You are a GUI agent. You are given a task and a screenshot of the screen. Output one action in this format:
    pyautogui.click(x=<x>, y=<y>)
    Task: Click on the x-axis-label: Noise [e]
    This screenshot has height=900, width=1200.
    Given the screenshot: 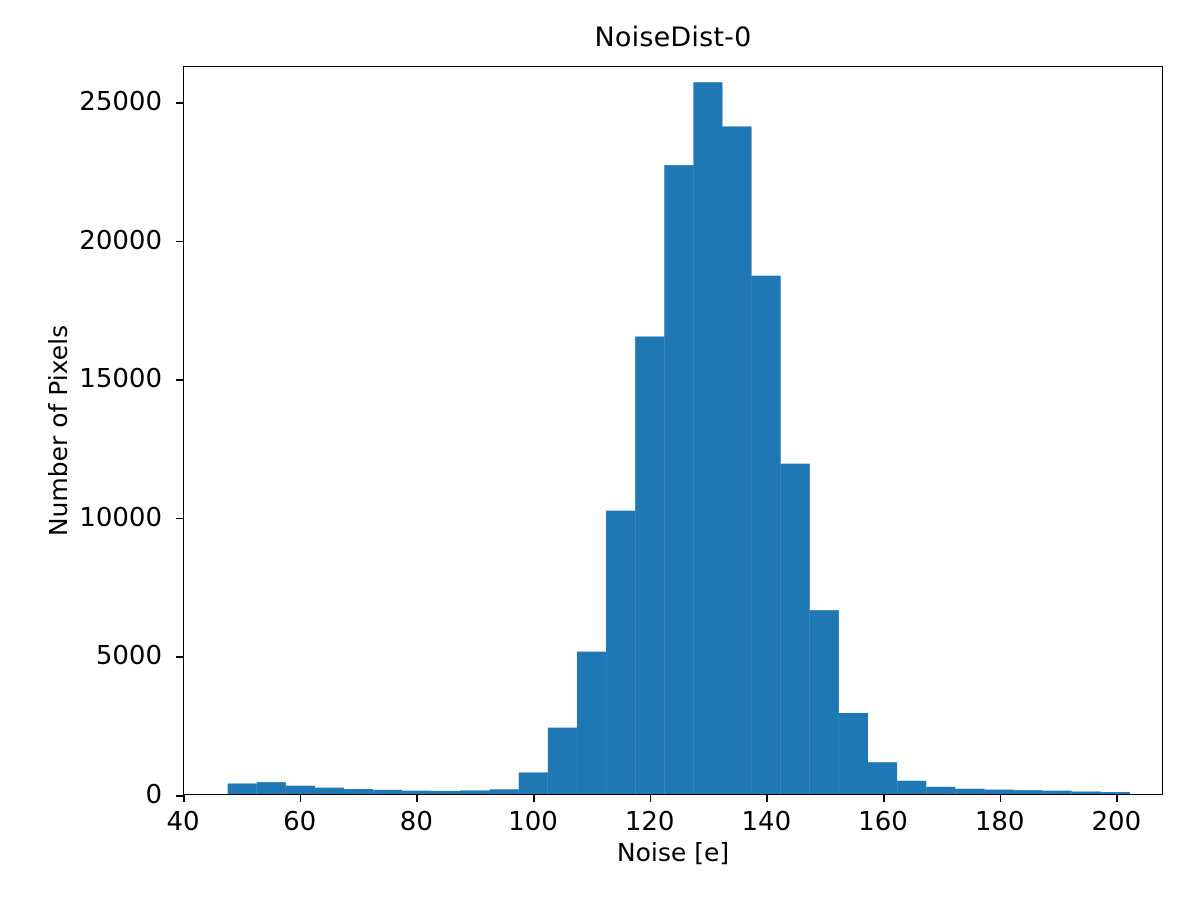 What is the action you would take?
    pyautogui.click(x=673, y=852)
    